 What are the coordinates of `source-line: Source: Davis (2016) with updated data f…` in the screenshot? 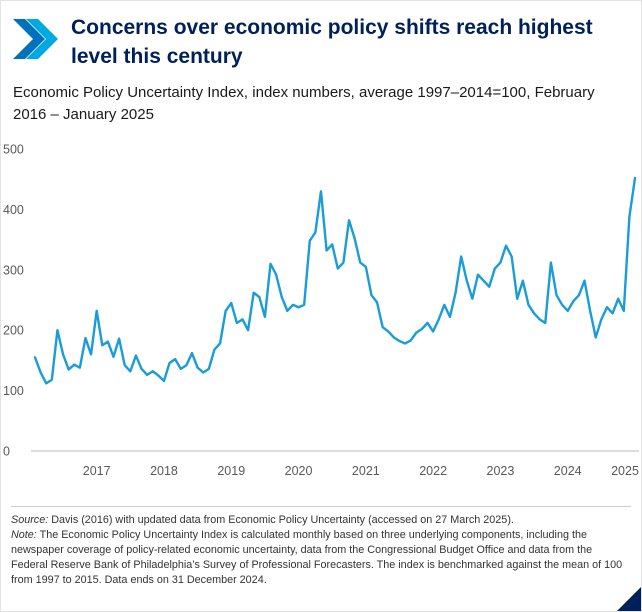 It's located at (321, 520).